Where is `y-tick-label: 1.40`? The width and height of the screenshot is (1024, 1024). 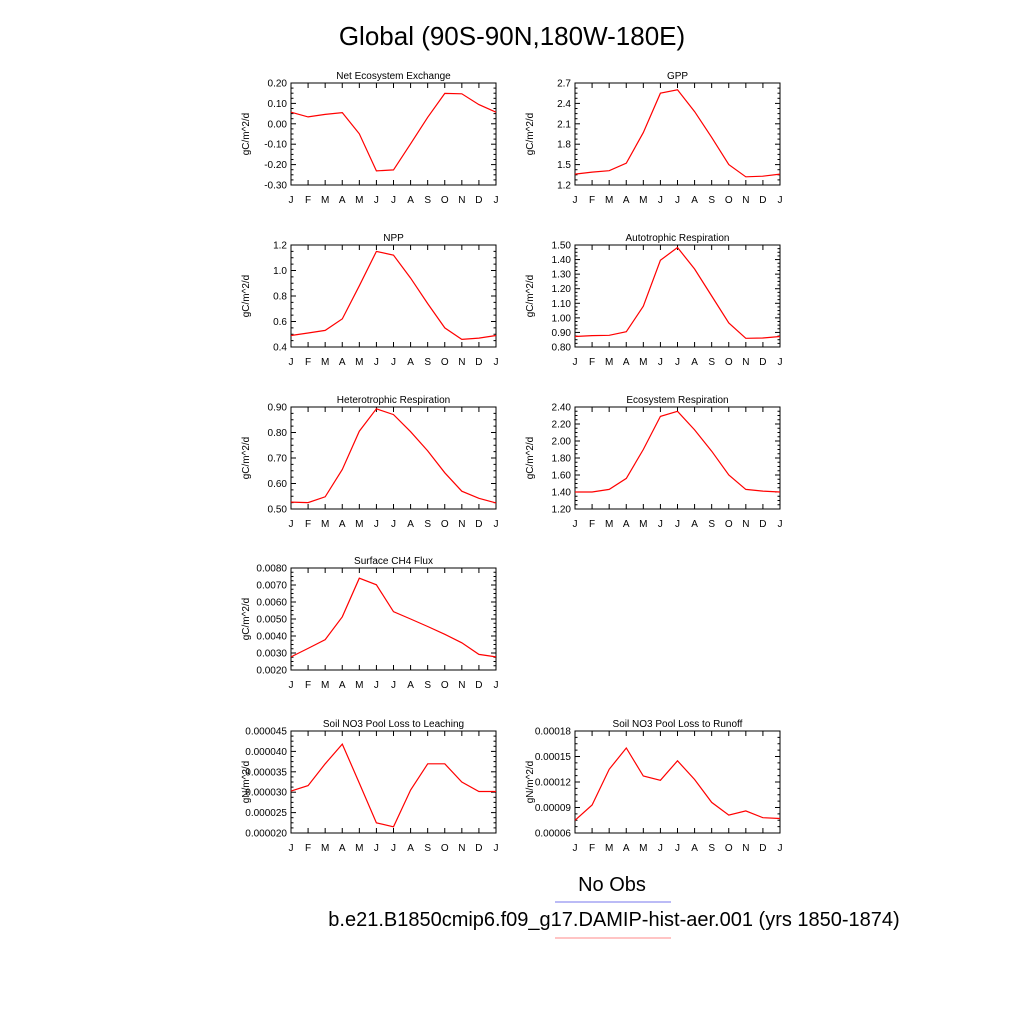
y-tick-label: 1.40 is located at coordinates (562, 260).